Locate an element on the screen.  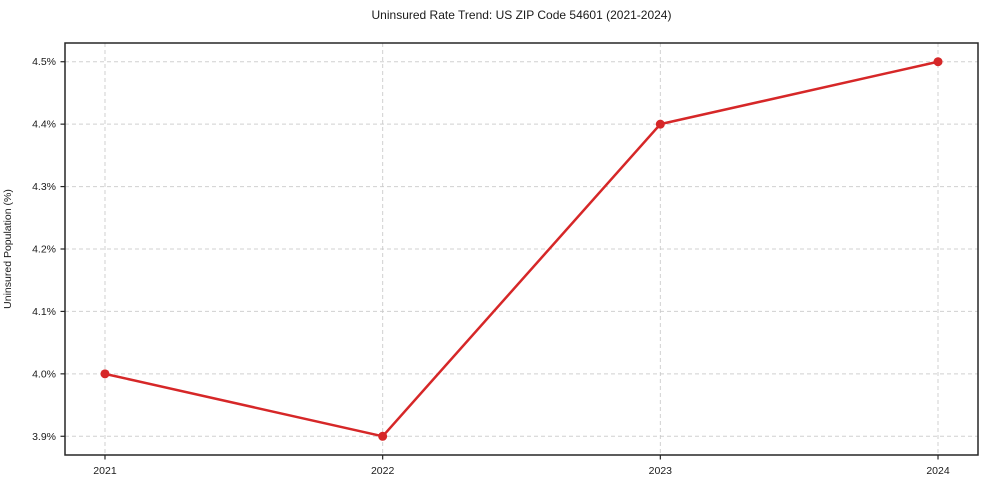
y-tick-label: 4.4% is located at coordinates (44, 125).